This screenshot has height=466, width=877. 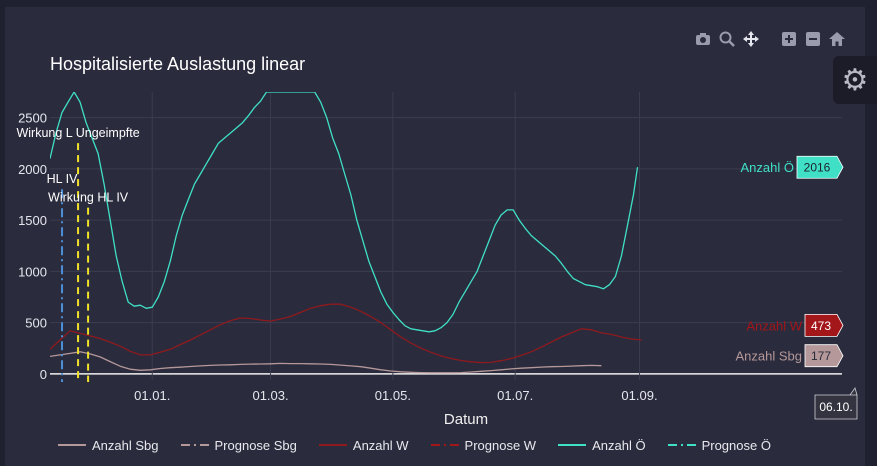 I want to click on hover-value: 473, so click(x=821, y=326).